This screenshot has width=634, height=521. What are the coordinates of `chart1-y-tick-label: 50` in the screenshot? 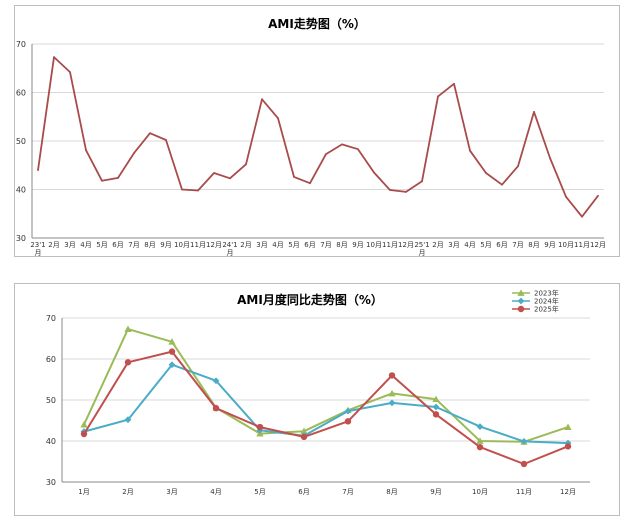 It's located at (21, 141).